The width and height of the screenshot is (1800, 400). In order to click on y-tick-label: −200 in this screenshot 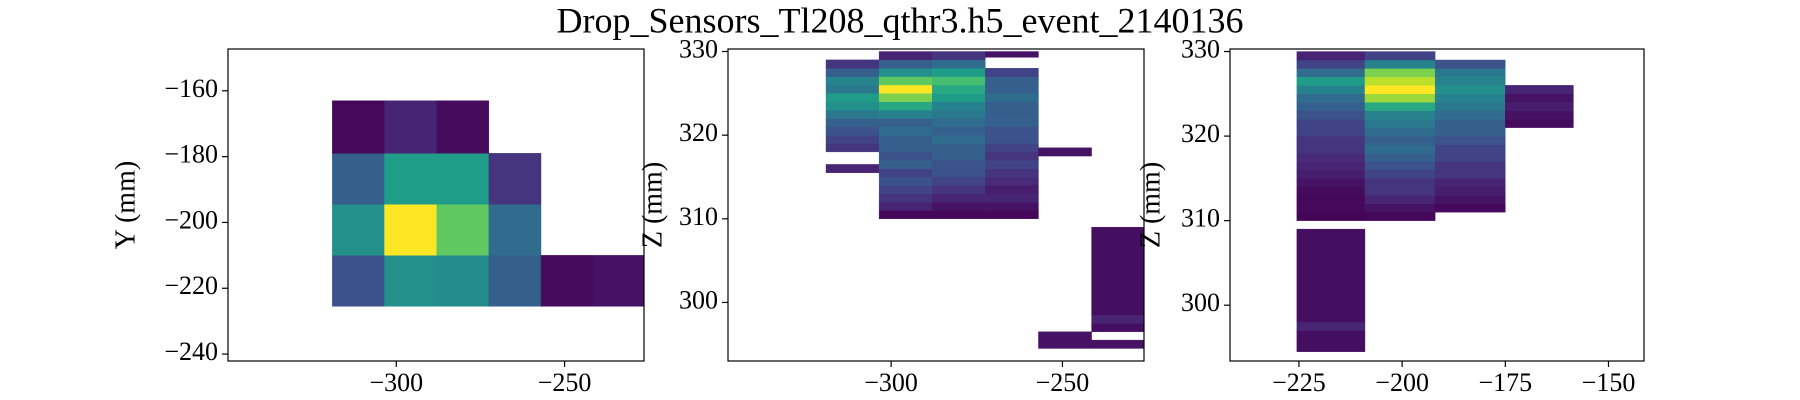, I will do `click(191, 219)`.